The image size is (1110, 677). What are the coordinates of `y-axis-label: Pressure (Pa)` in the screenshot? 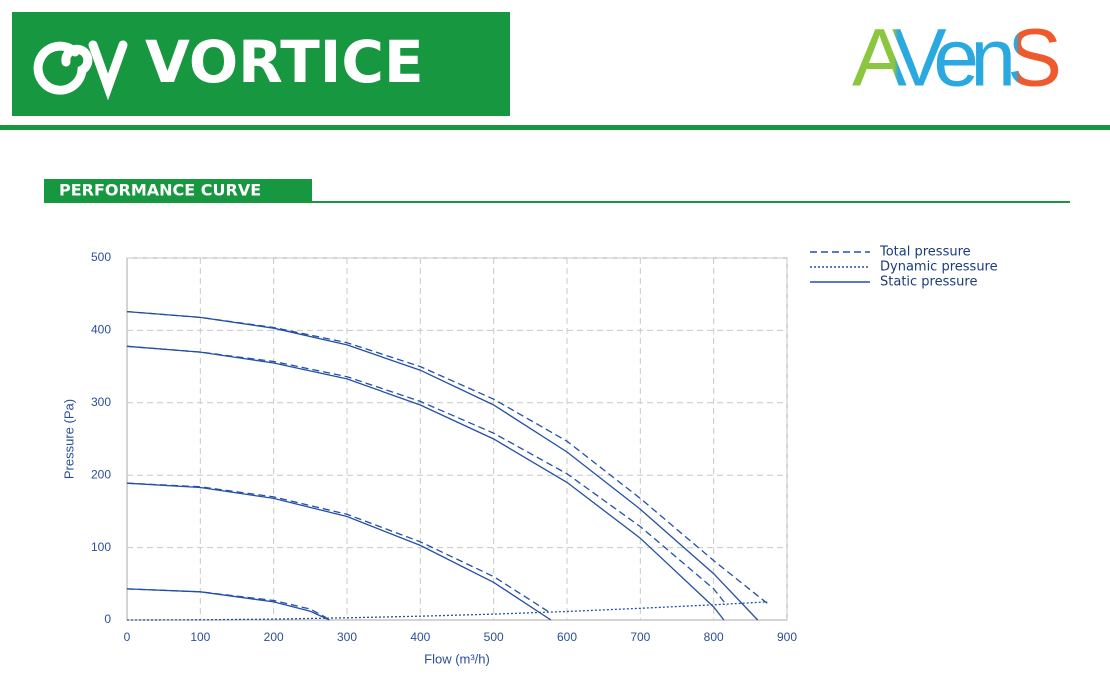 It's located at (68, 439).